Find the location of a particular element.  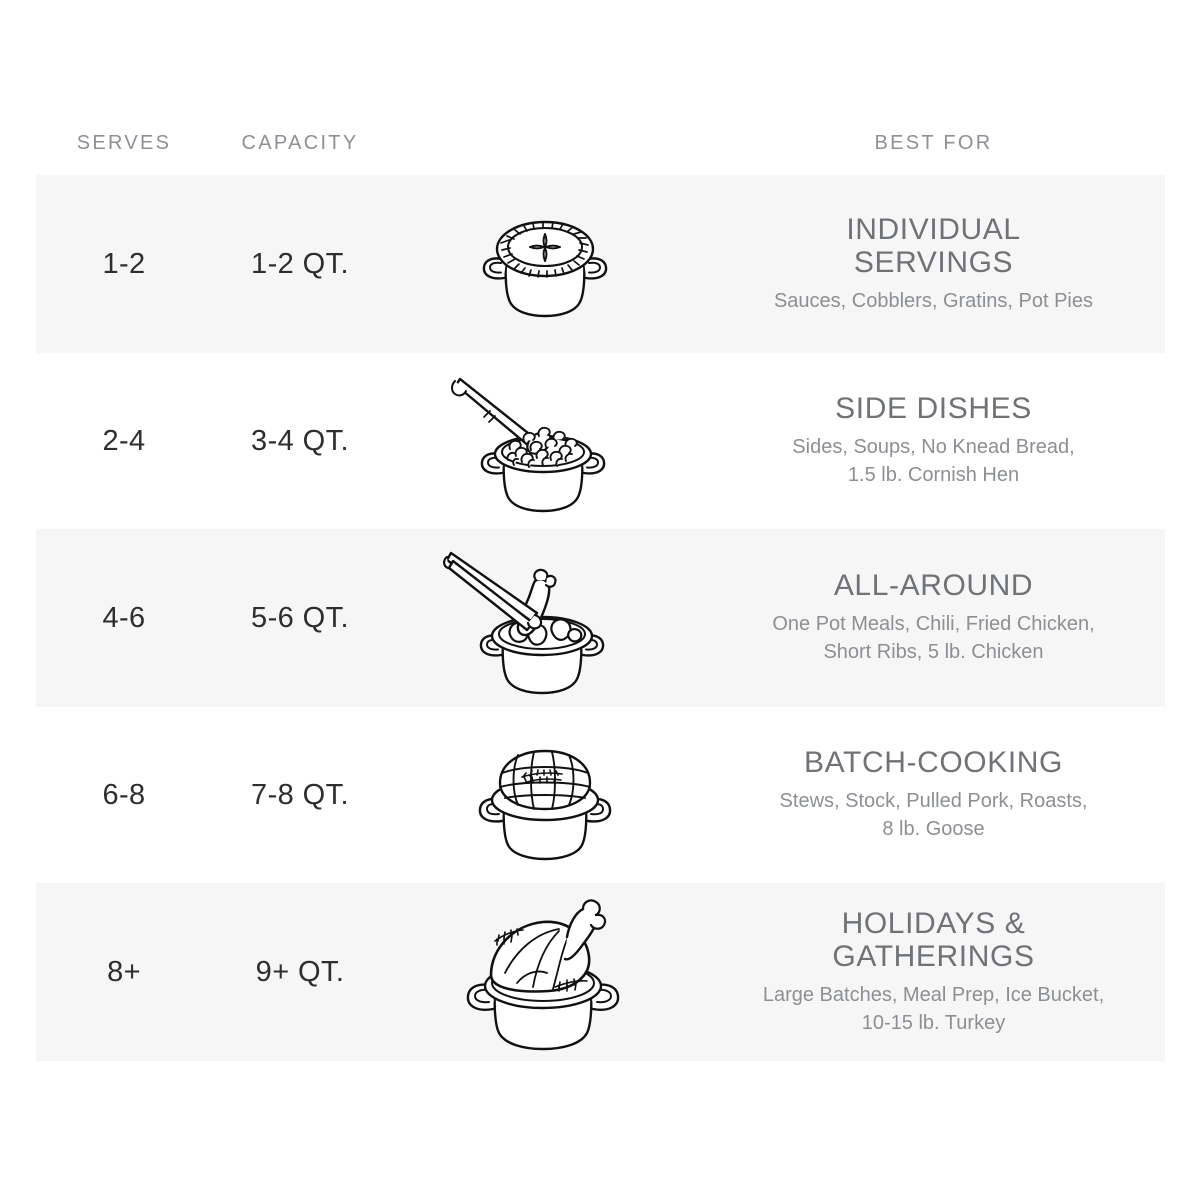

column-header-best-for: BEST FOR is located at coordinates (933, 143).